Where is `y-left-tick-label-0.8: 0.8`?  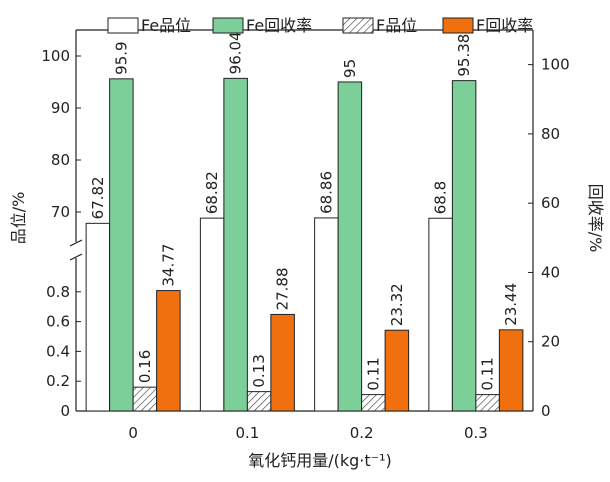 y-left-tick-label-0.8: 0.8 is located at coordinates (58, 292).